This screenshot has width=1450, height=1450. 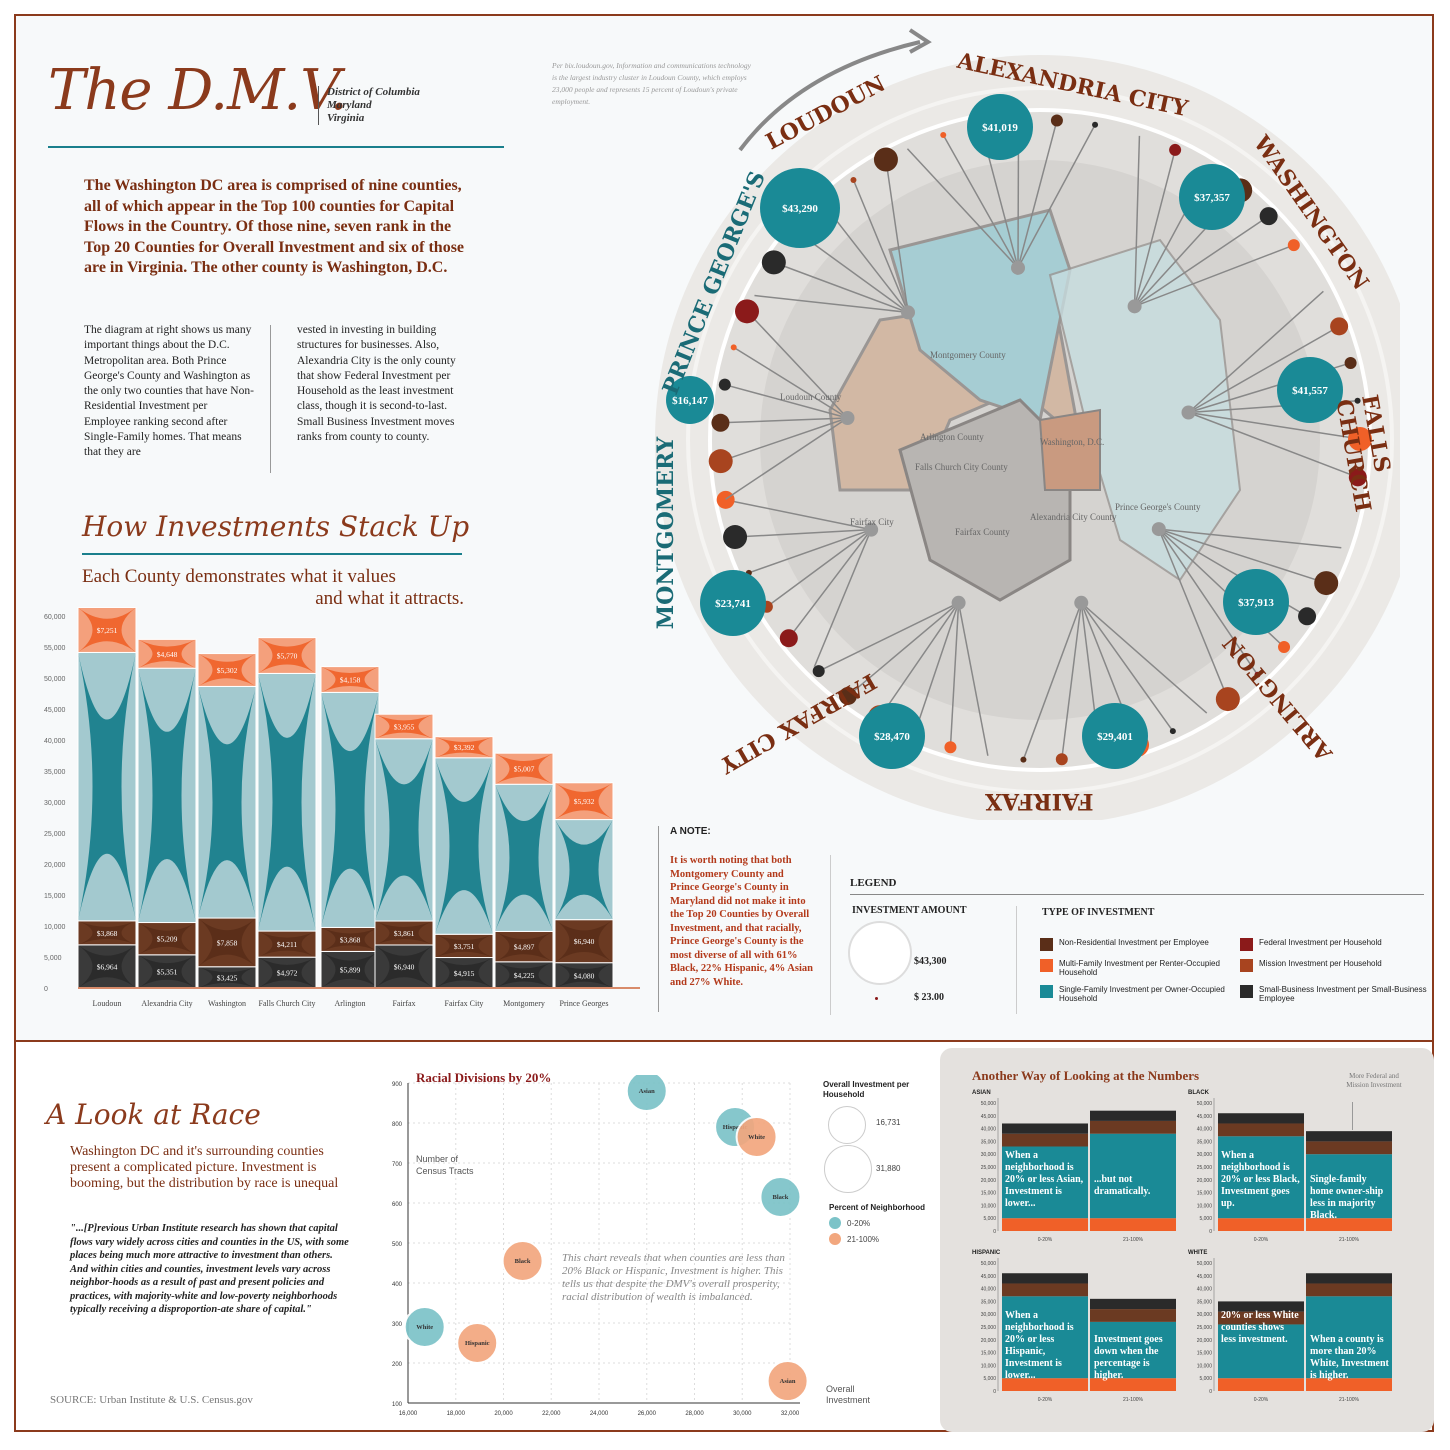 What do you see at coordinates (888, 1122) in the screenshot?
I see `size-legend-small-label: 16,731` at bounding box center [888, 1122].